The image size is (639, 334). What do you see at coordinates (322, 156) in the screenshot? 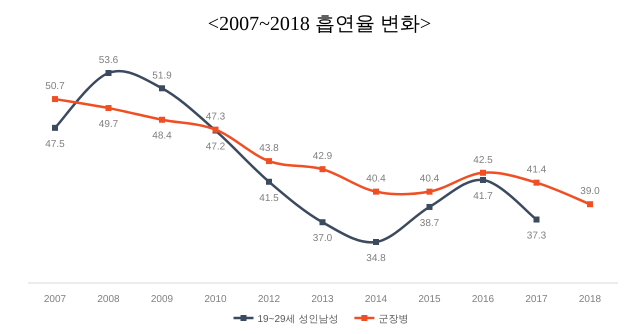
I see `data-label: 42.9` at bounding box center [322, 156].